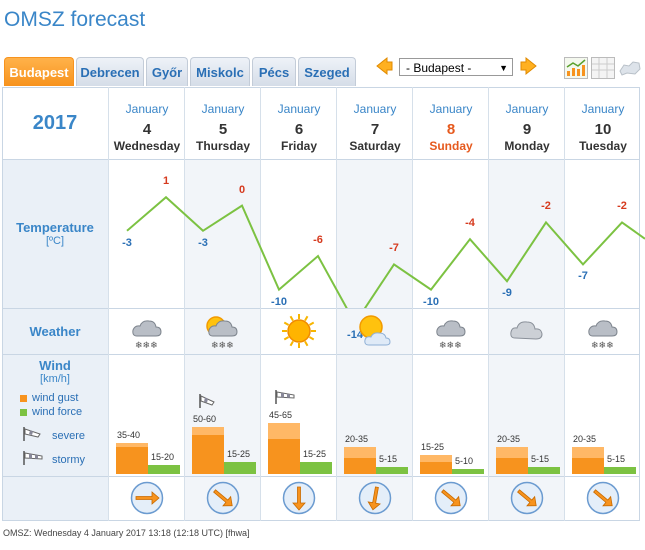 The height and width of the screenshot is (550, 645). I want to click on day-weekday: Tuesday, so click(603, 146).